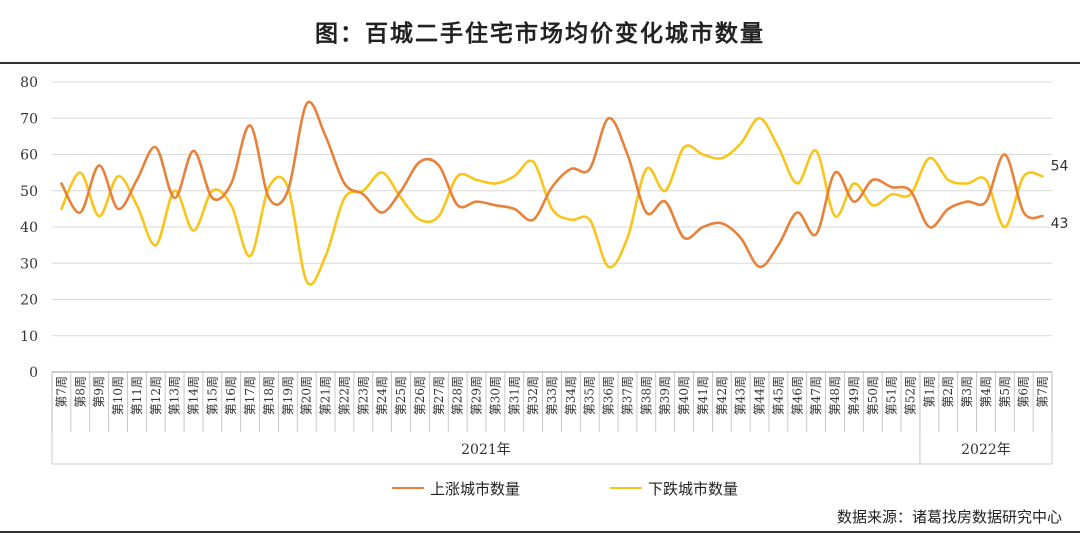  What do you see at coordinates (797, 395) in the screenshot?
I see `x-tick-label: 第46周` at bounding box center [797, 395].